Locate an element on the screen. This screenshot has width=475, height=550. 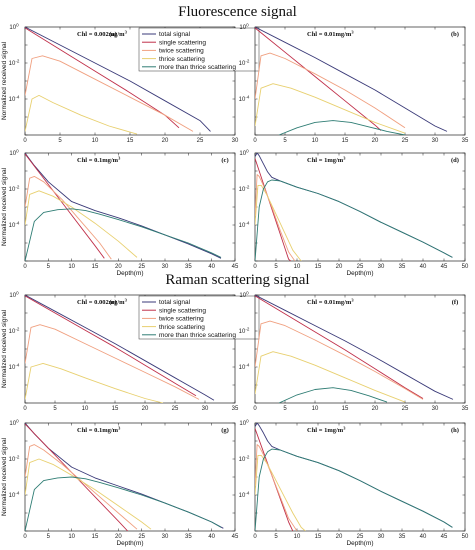
fluorescence-section-title: Fluorescence signal is located at coordinates (237, 12).